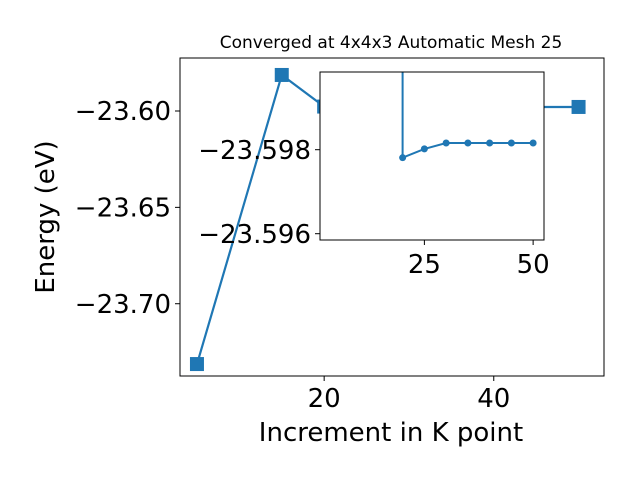 The image size is (640, 480). I want to click on inset-plot-area, so click(468, 117).